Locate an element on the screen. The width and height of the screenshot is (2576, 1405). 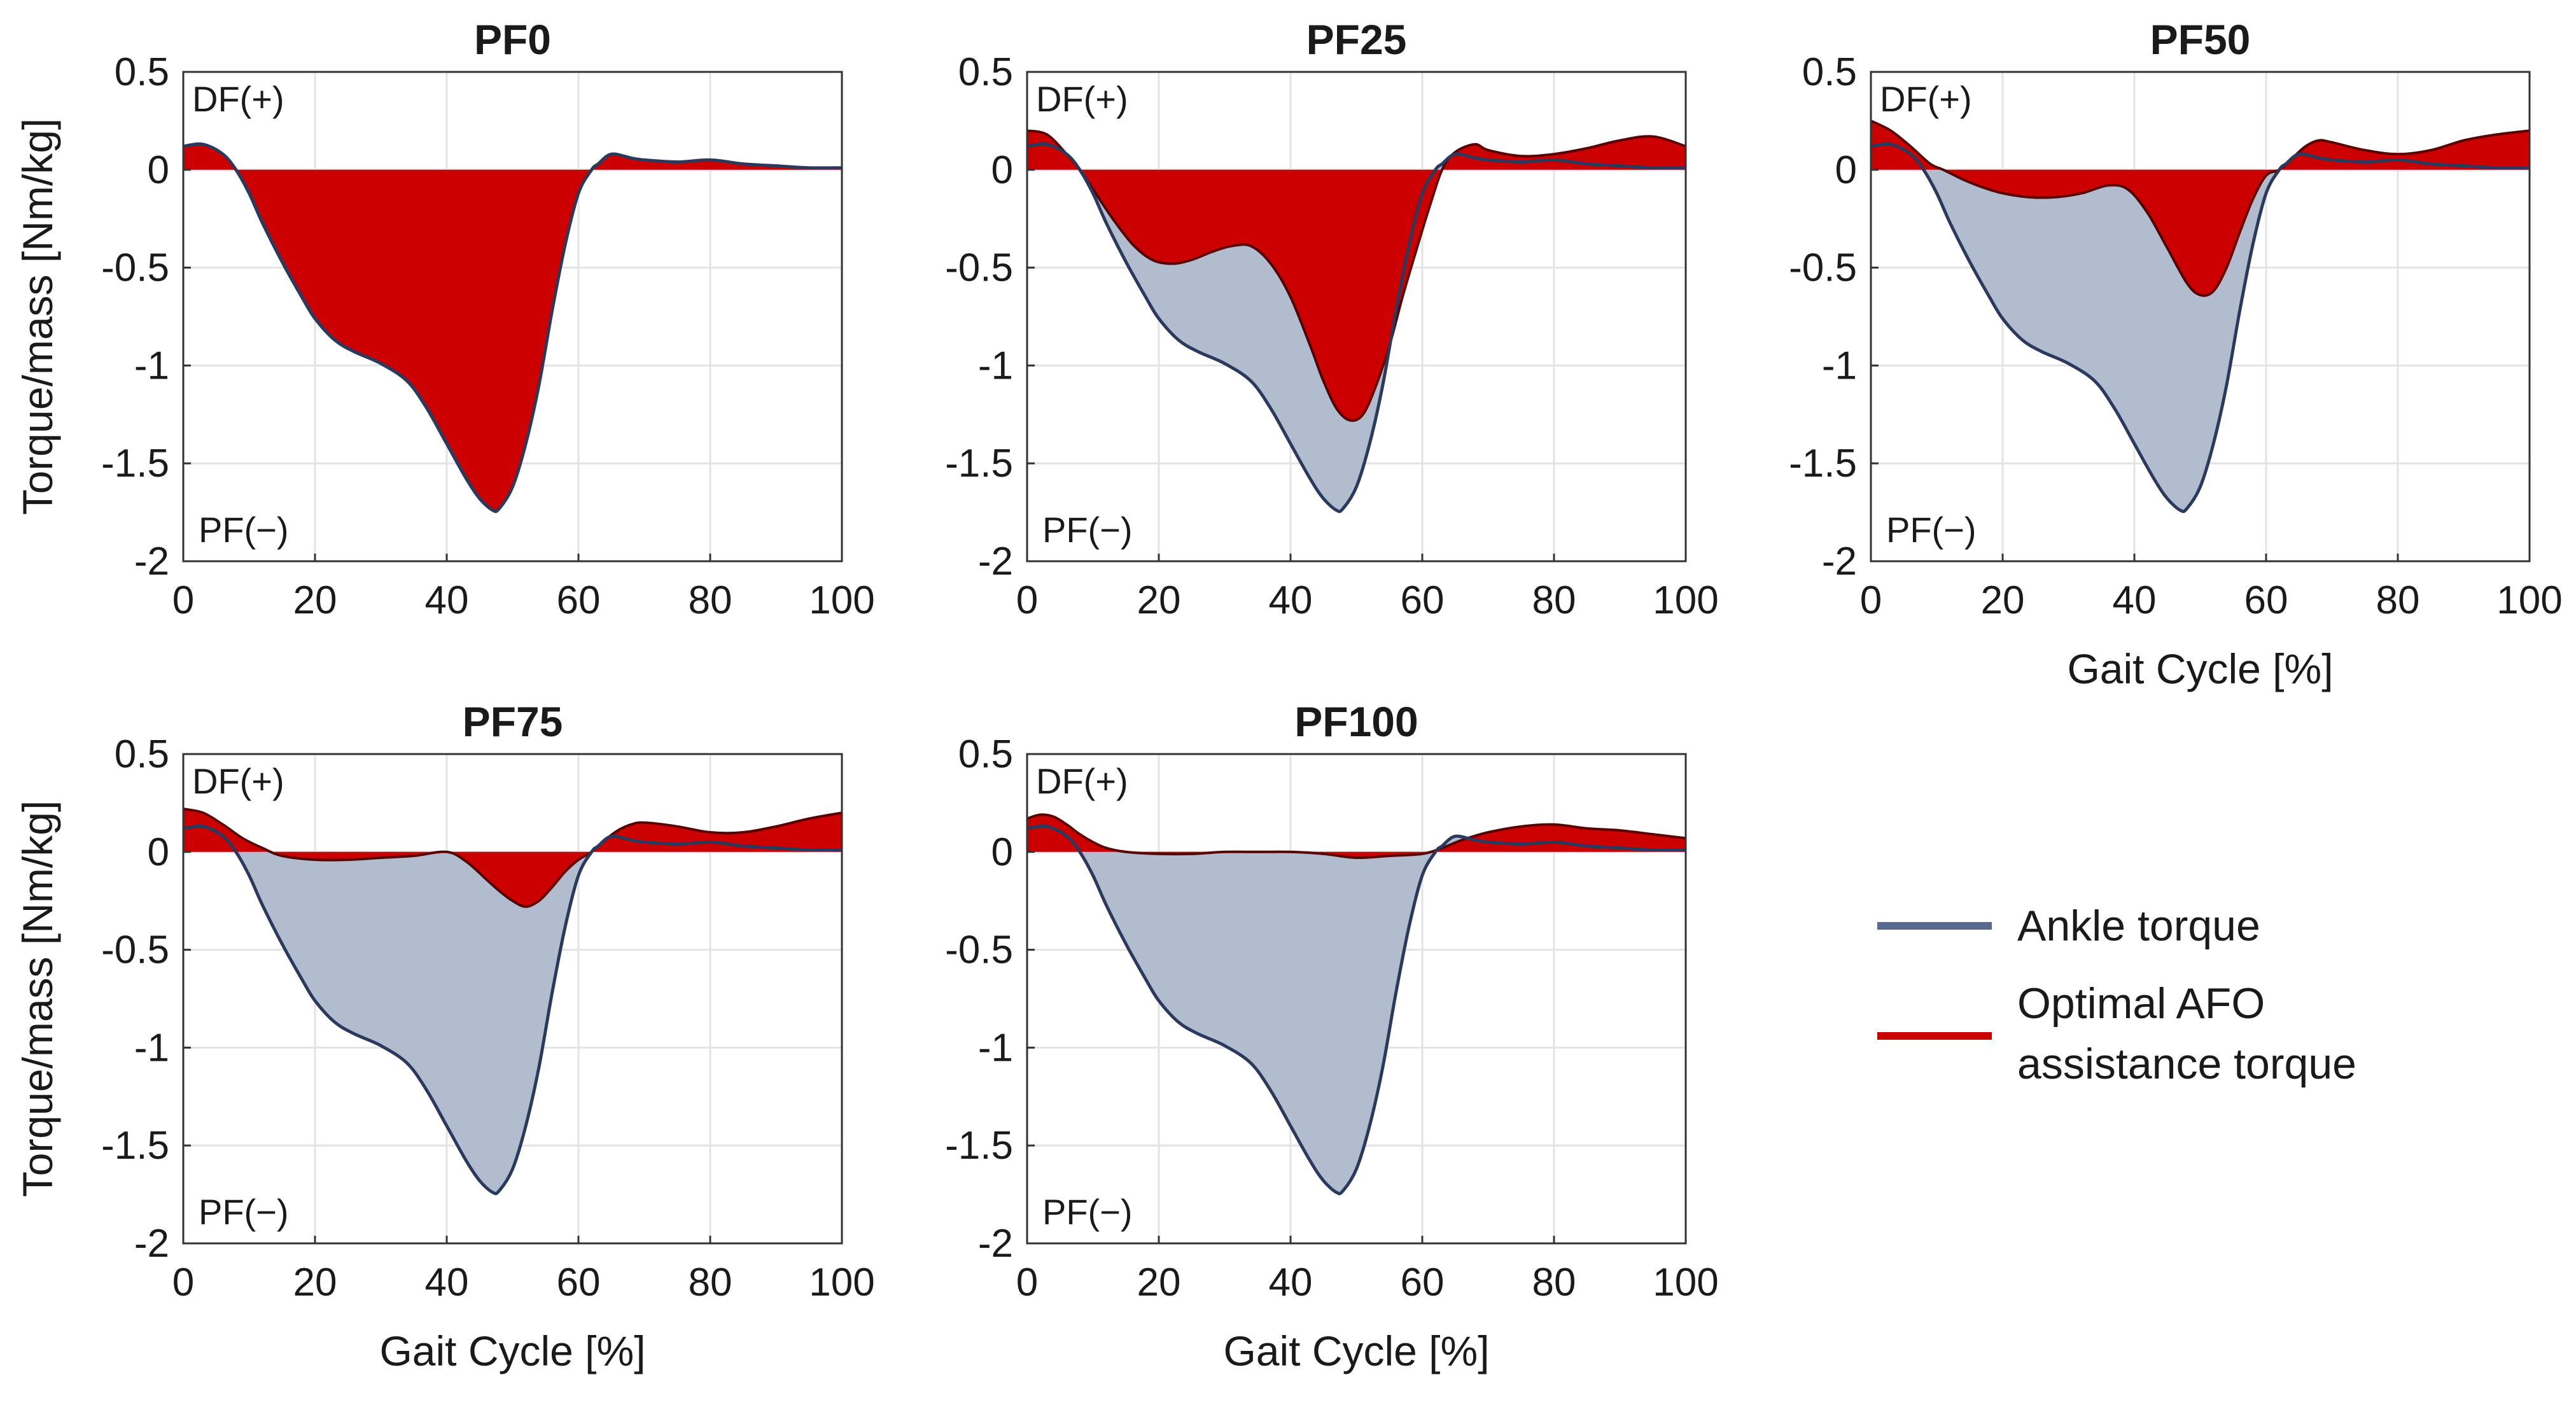
panel-title: PF0 is located at coordinates (512, 39).